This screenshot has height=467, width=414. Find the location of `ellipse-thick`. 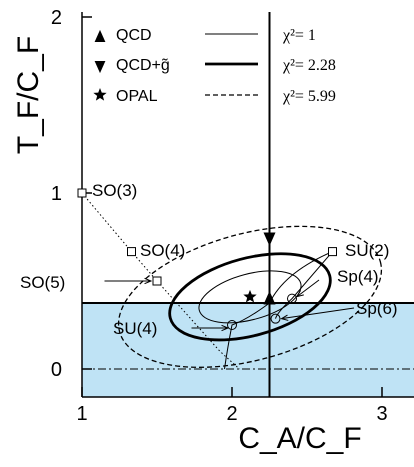

ellipse-thick is located at coordinates (250, 297).